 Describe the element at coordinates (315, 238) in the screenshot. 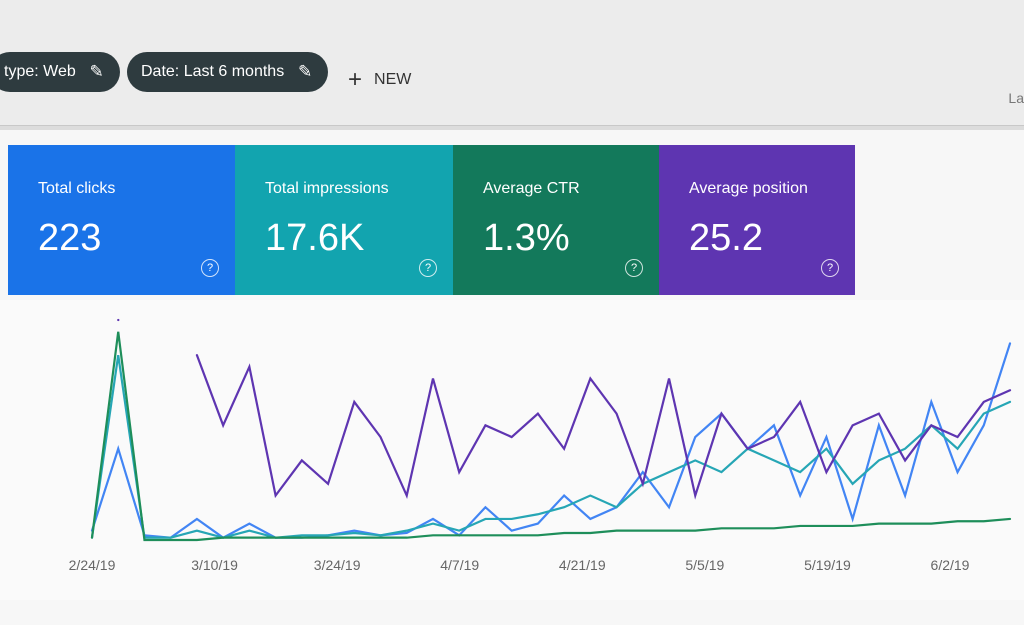

I see `card-value: 17.6K` at that location.